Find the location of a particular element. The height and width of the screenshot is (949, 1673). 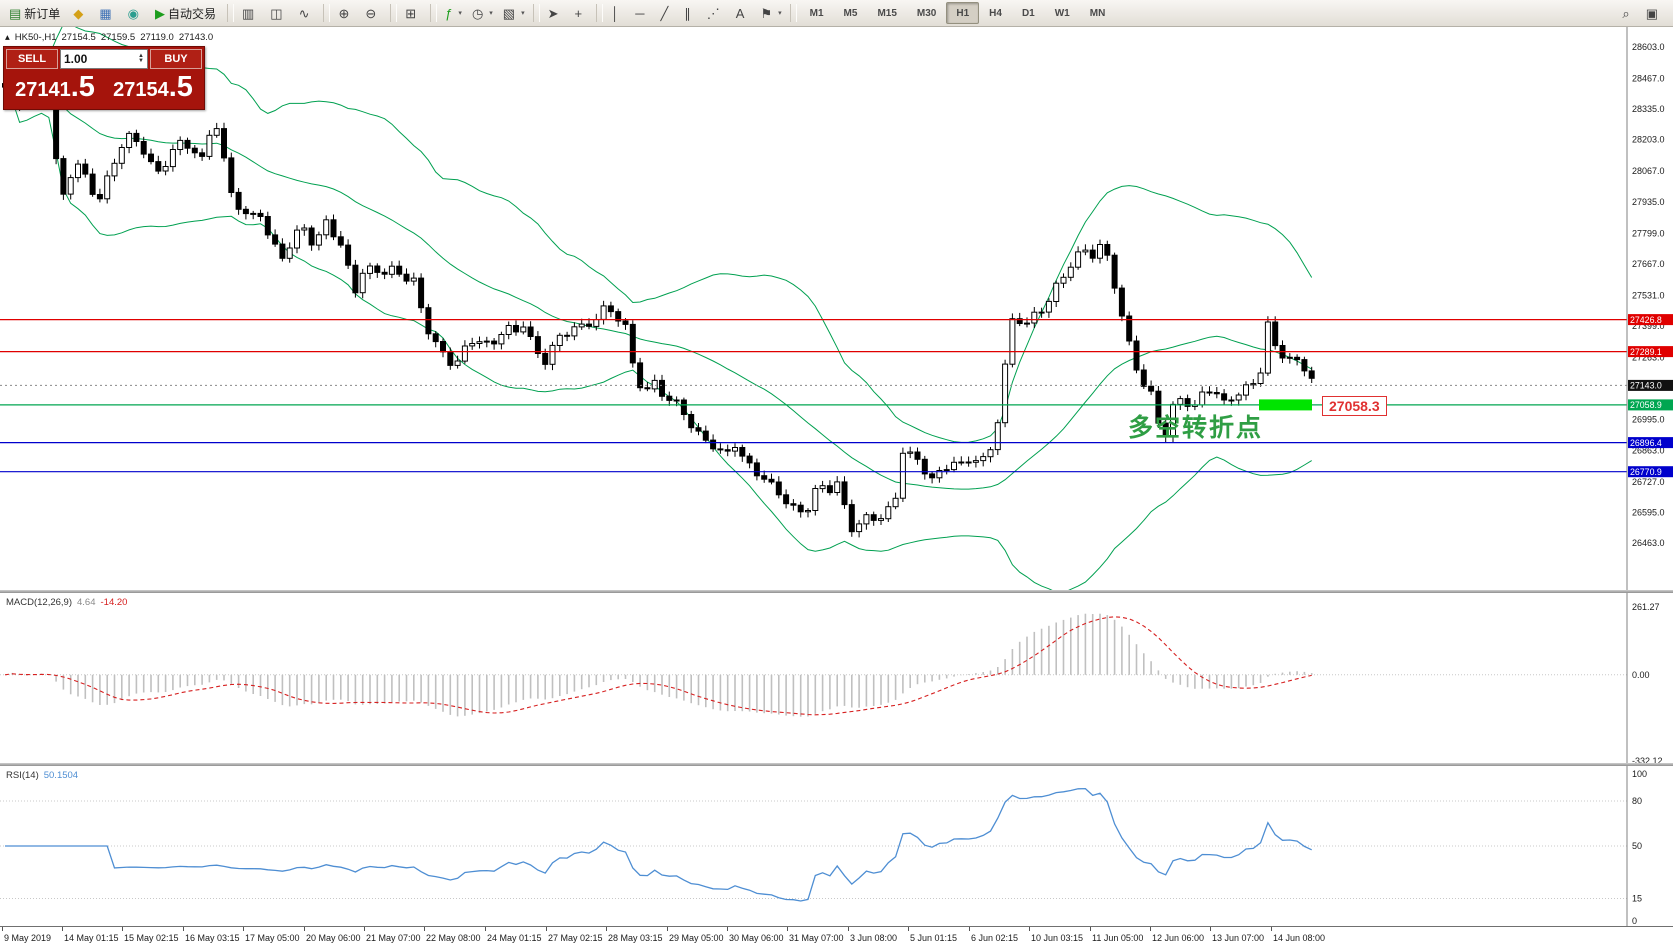

price-callout-label: 27058.3 is located at coordinates (1354, 406).